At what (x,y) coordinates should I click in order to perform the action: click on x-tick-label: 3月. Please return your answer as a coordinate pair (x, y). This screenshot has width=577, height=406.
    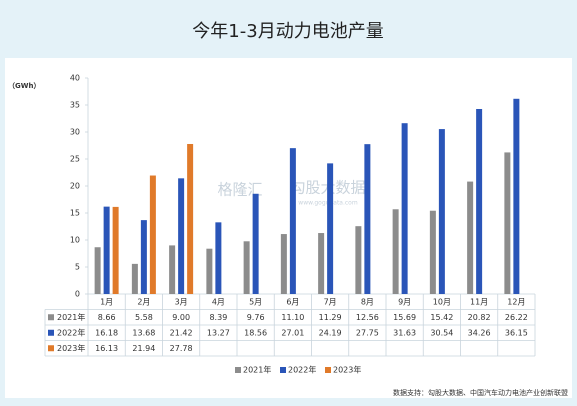
    Looking at the image, I should click on (181, 301).